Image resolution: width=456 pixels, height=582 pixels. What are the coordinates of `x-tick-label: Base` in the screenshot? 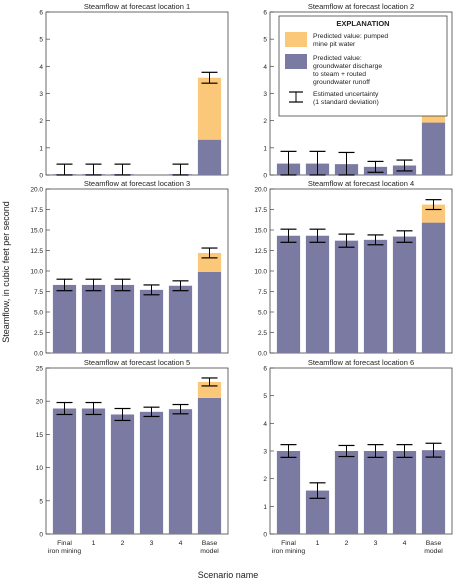 It's located at (210, 543).